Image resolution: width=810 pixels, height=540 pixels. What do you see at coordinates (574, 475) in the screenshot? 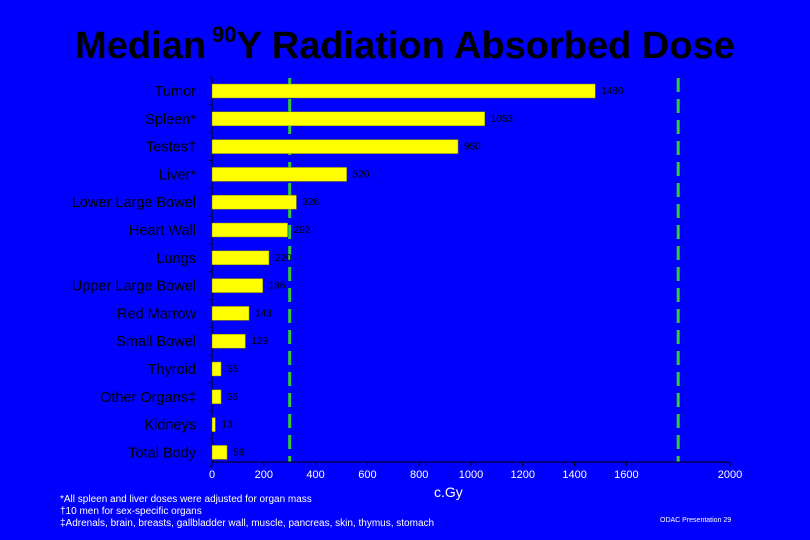
I see `x-tick-label: 1400` at bounding box center [574, 475].